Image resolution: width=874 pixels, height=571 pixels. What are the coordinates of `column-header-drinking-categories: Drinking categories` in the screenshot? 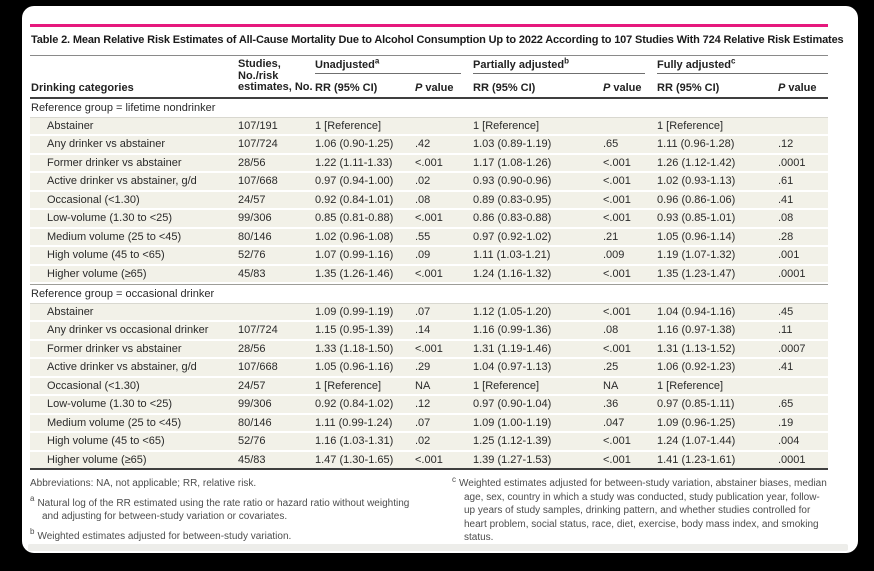 It's located at (82, 88).